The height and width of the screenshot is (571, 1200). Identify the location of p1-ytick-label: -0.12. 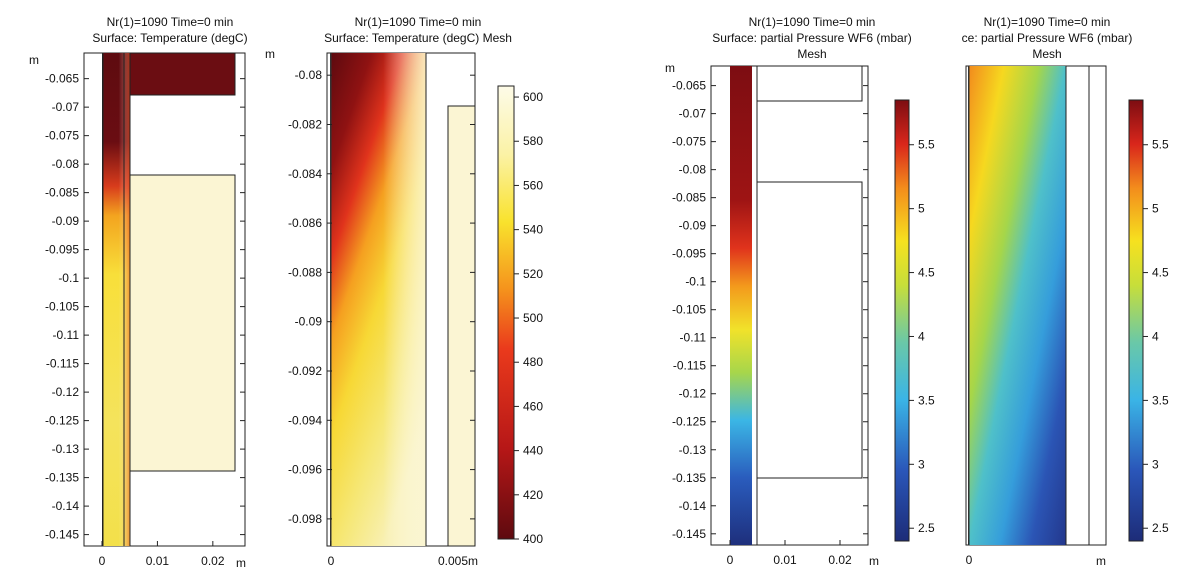
(66, 392).